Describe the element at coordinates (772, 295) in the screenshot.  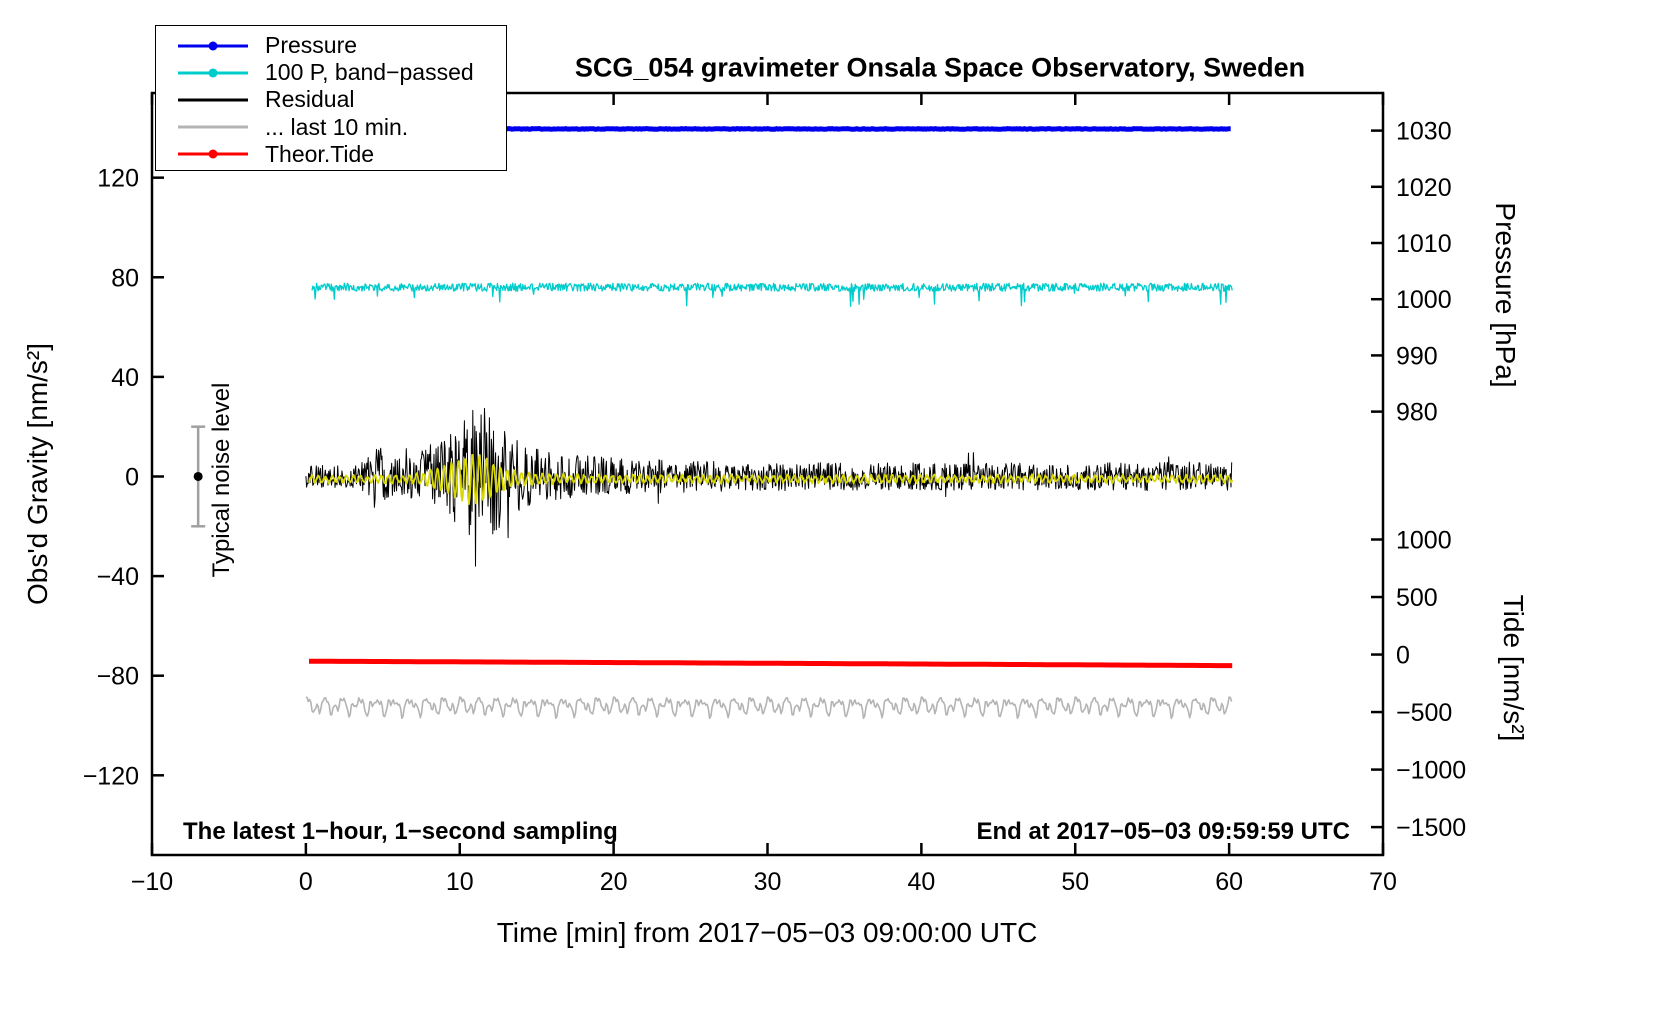
I see `series-100-p-band-passed` at that location.